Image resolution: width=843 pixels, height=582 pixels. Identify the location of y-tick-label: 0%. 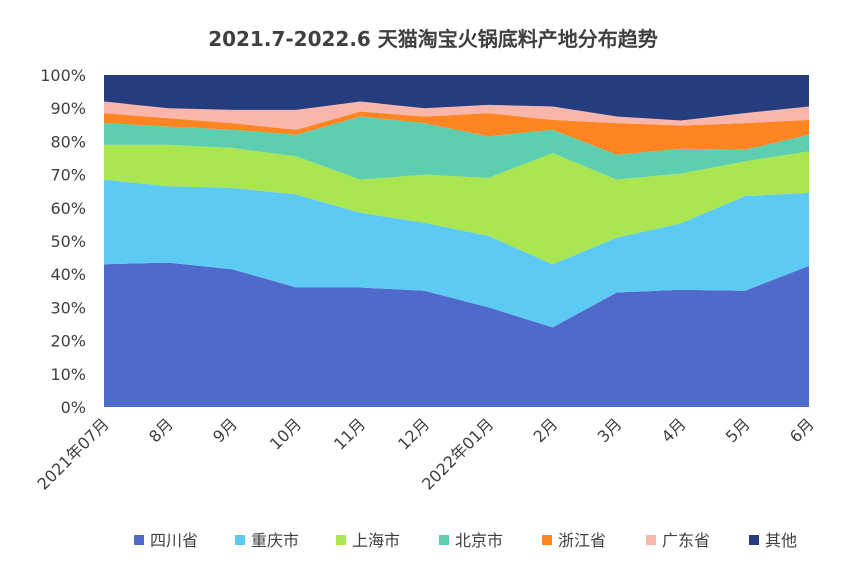
(73, 407).